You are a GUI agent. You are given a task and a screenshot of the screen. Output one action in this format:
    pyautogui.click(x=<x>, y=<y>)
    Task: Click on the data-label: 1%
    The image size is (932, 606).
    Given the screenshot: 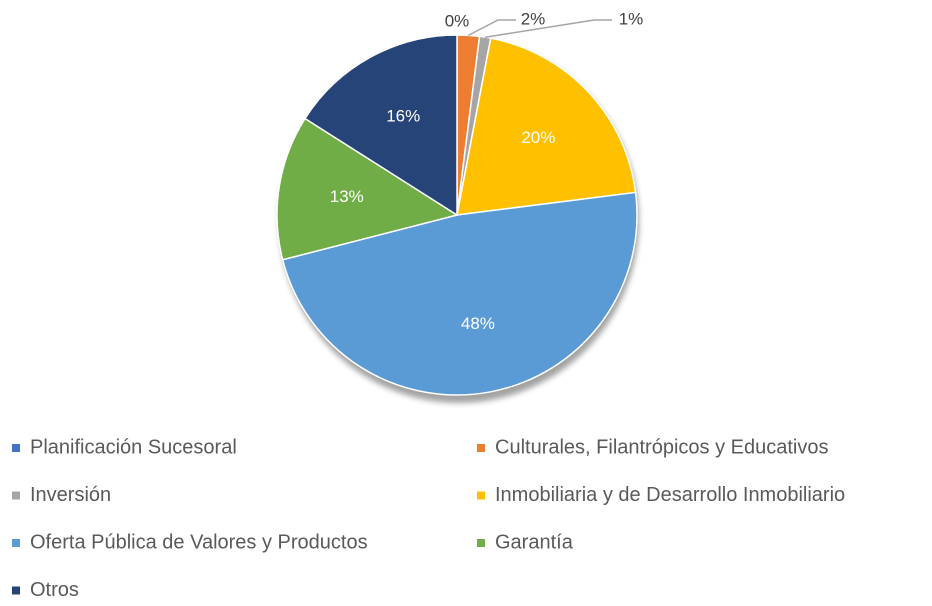 What is the action you would take?
    pyautogui.click(x=631, y=18)
    